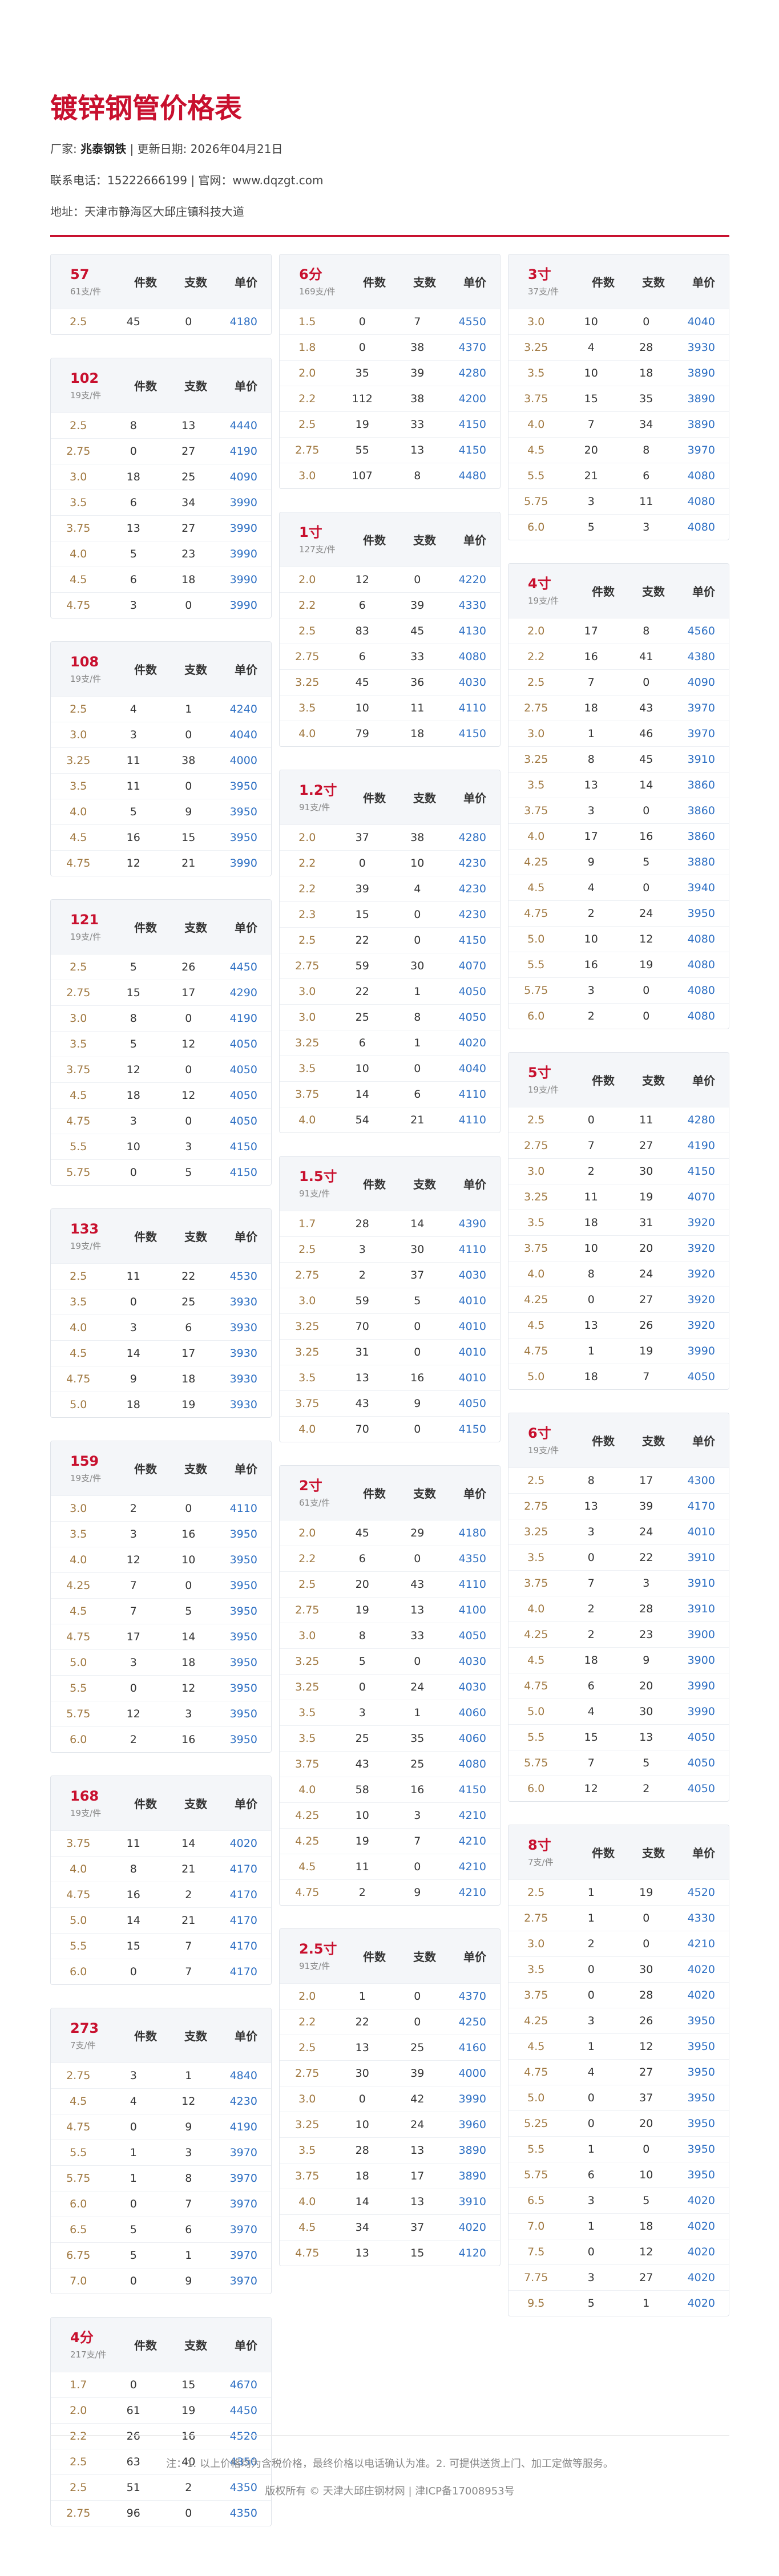 The image size is (779, 2576). Describe the element at coordinates (133, 1044) in the screenshot. I see `bundle-count-cell: 5` at that location.